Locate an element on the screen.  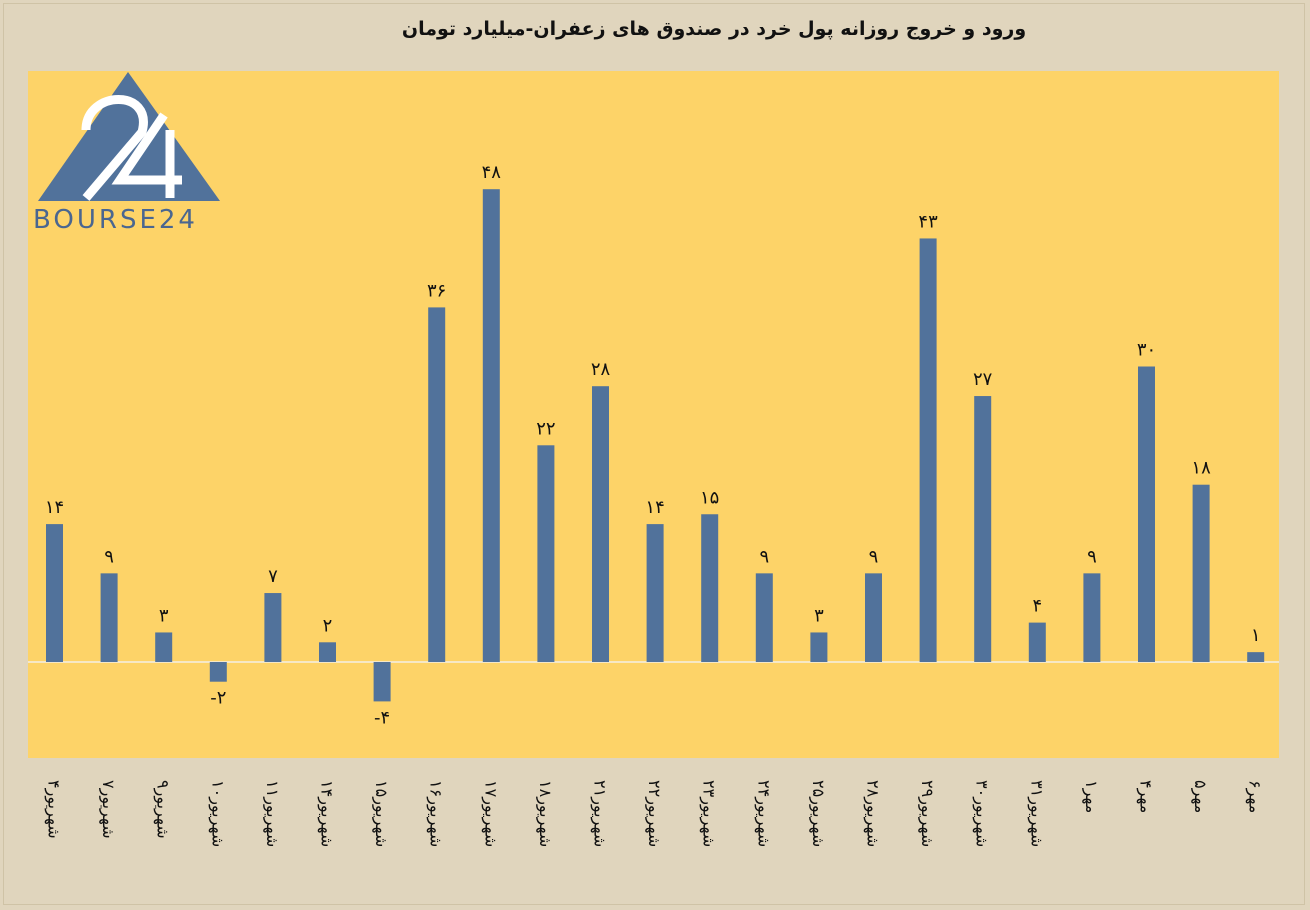
data-label: ۱۸ is located at coordinates (1201, 468).